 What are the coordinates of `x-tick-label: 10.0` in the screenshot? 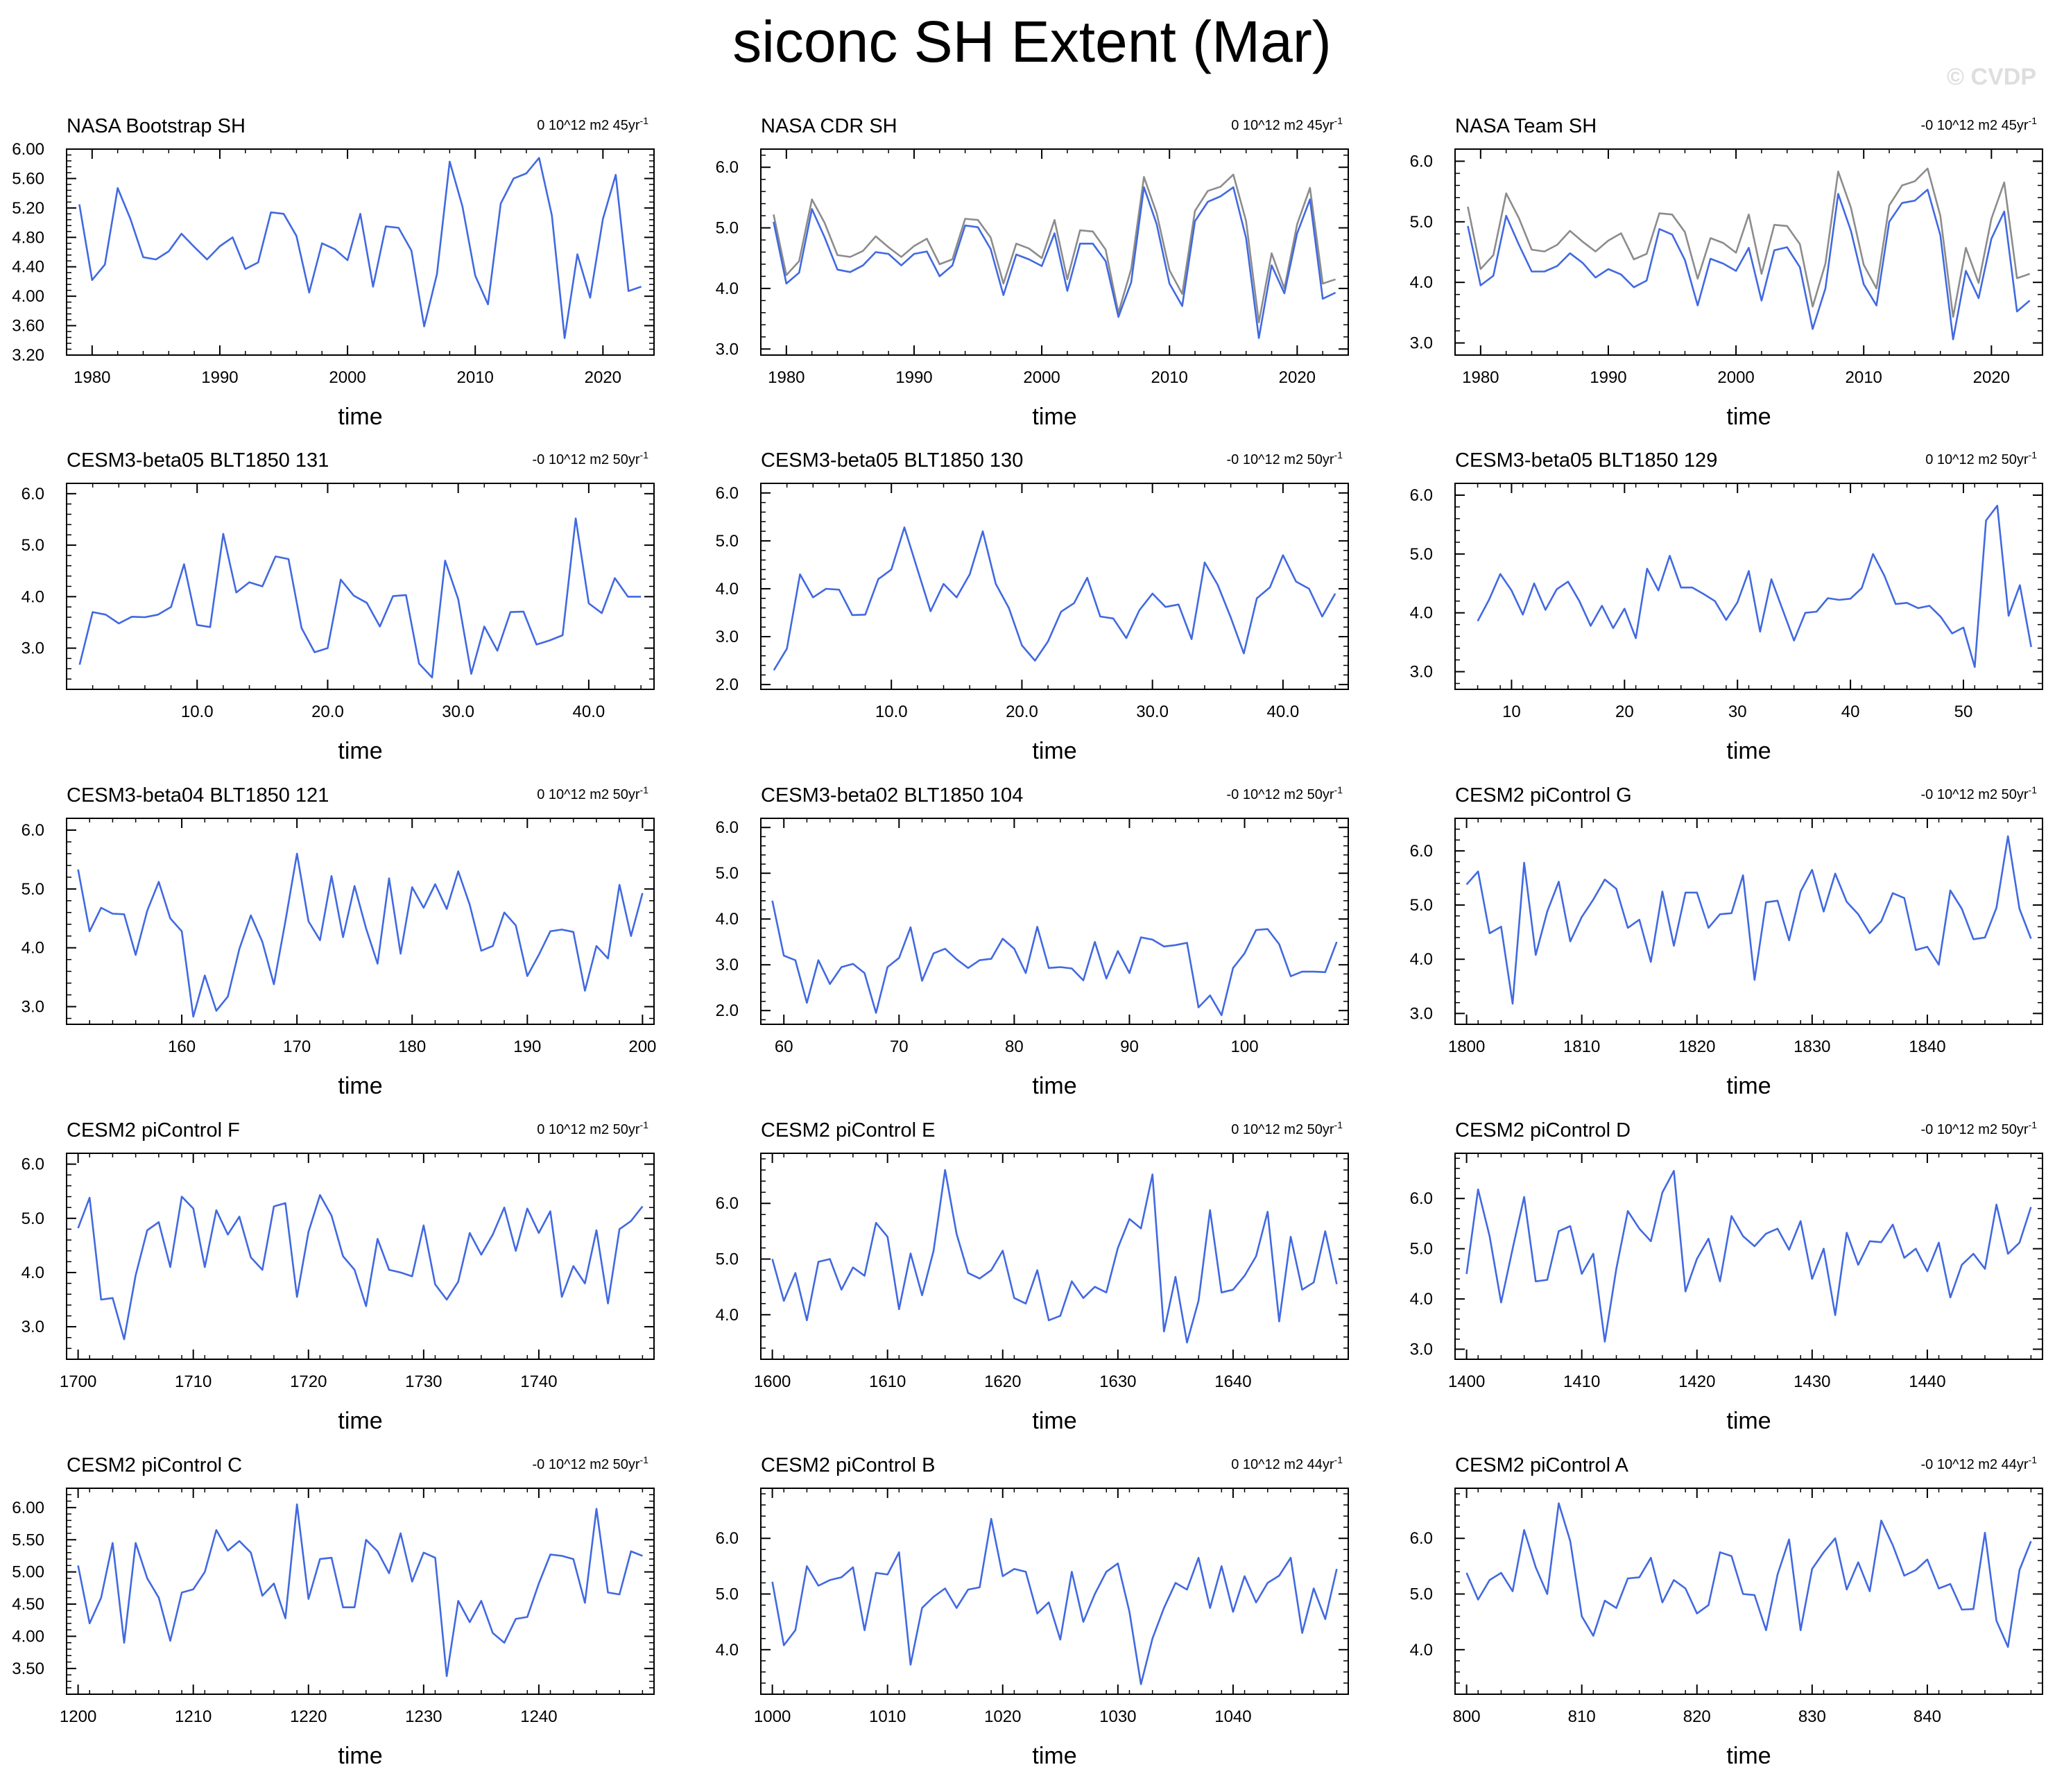 It's located at (197, 712).